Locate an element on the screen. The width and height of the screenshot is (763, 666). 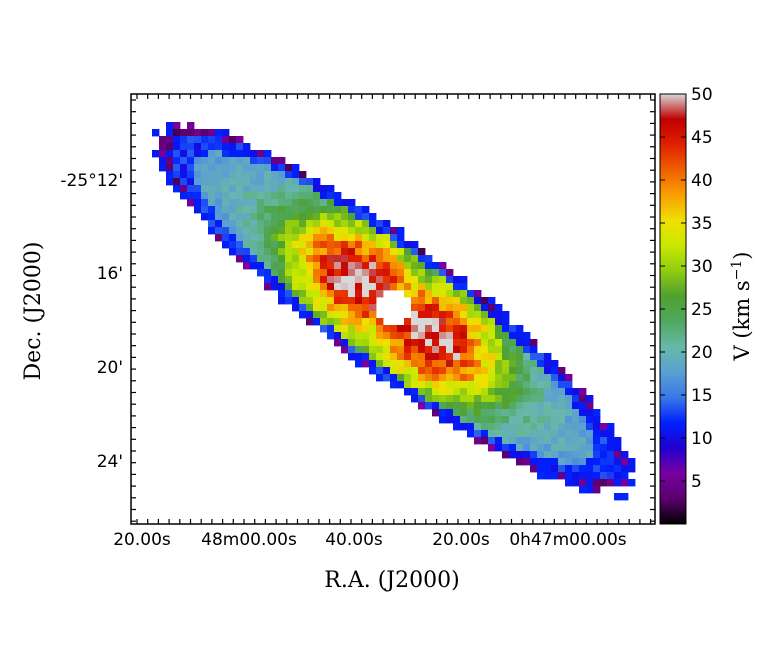
colorbar-tick-label: 15 is located at coordinates (702, 396).